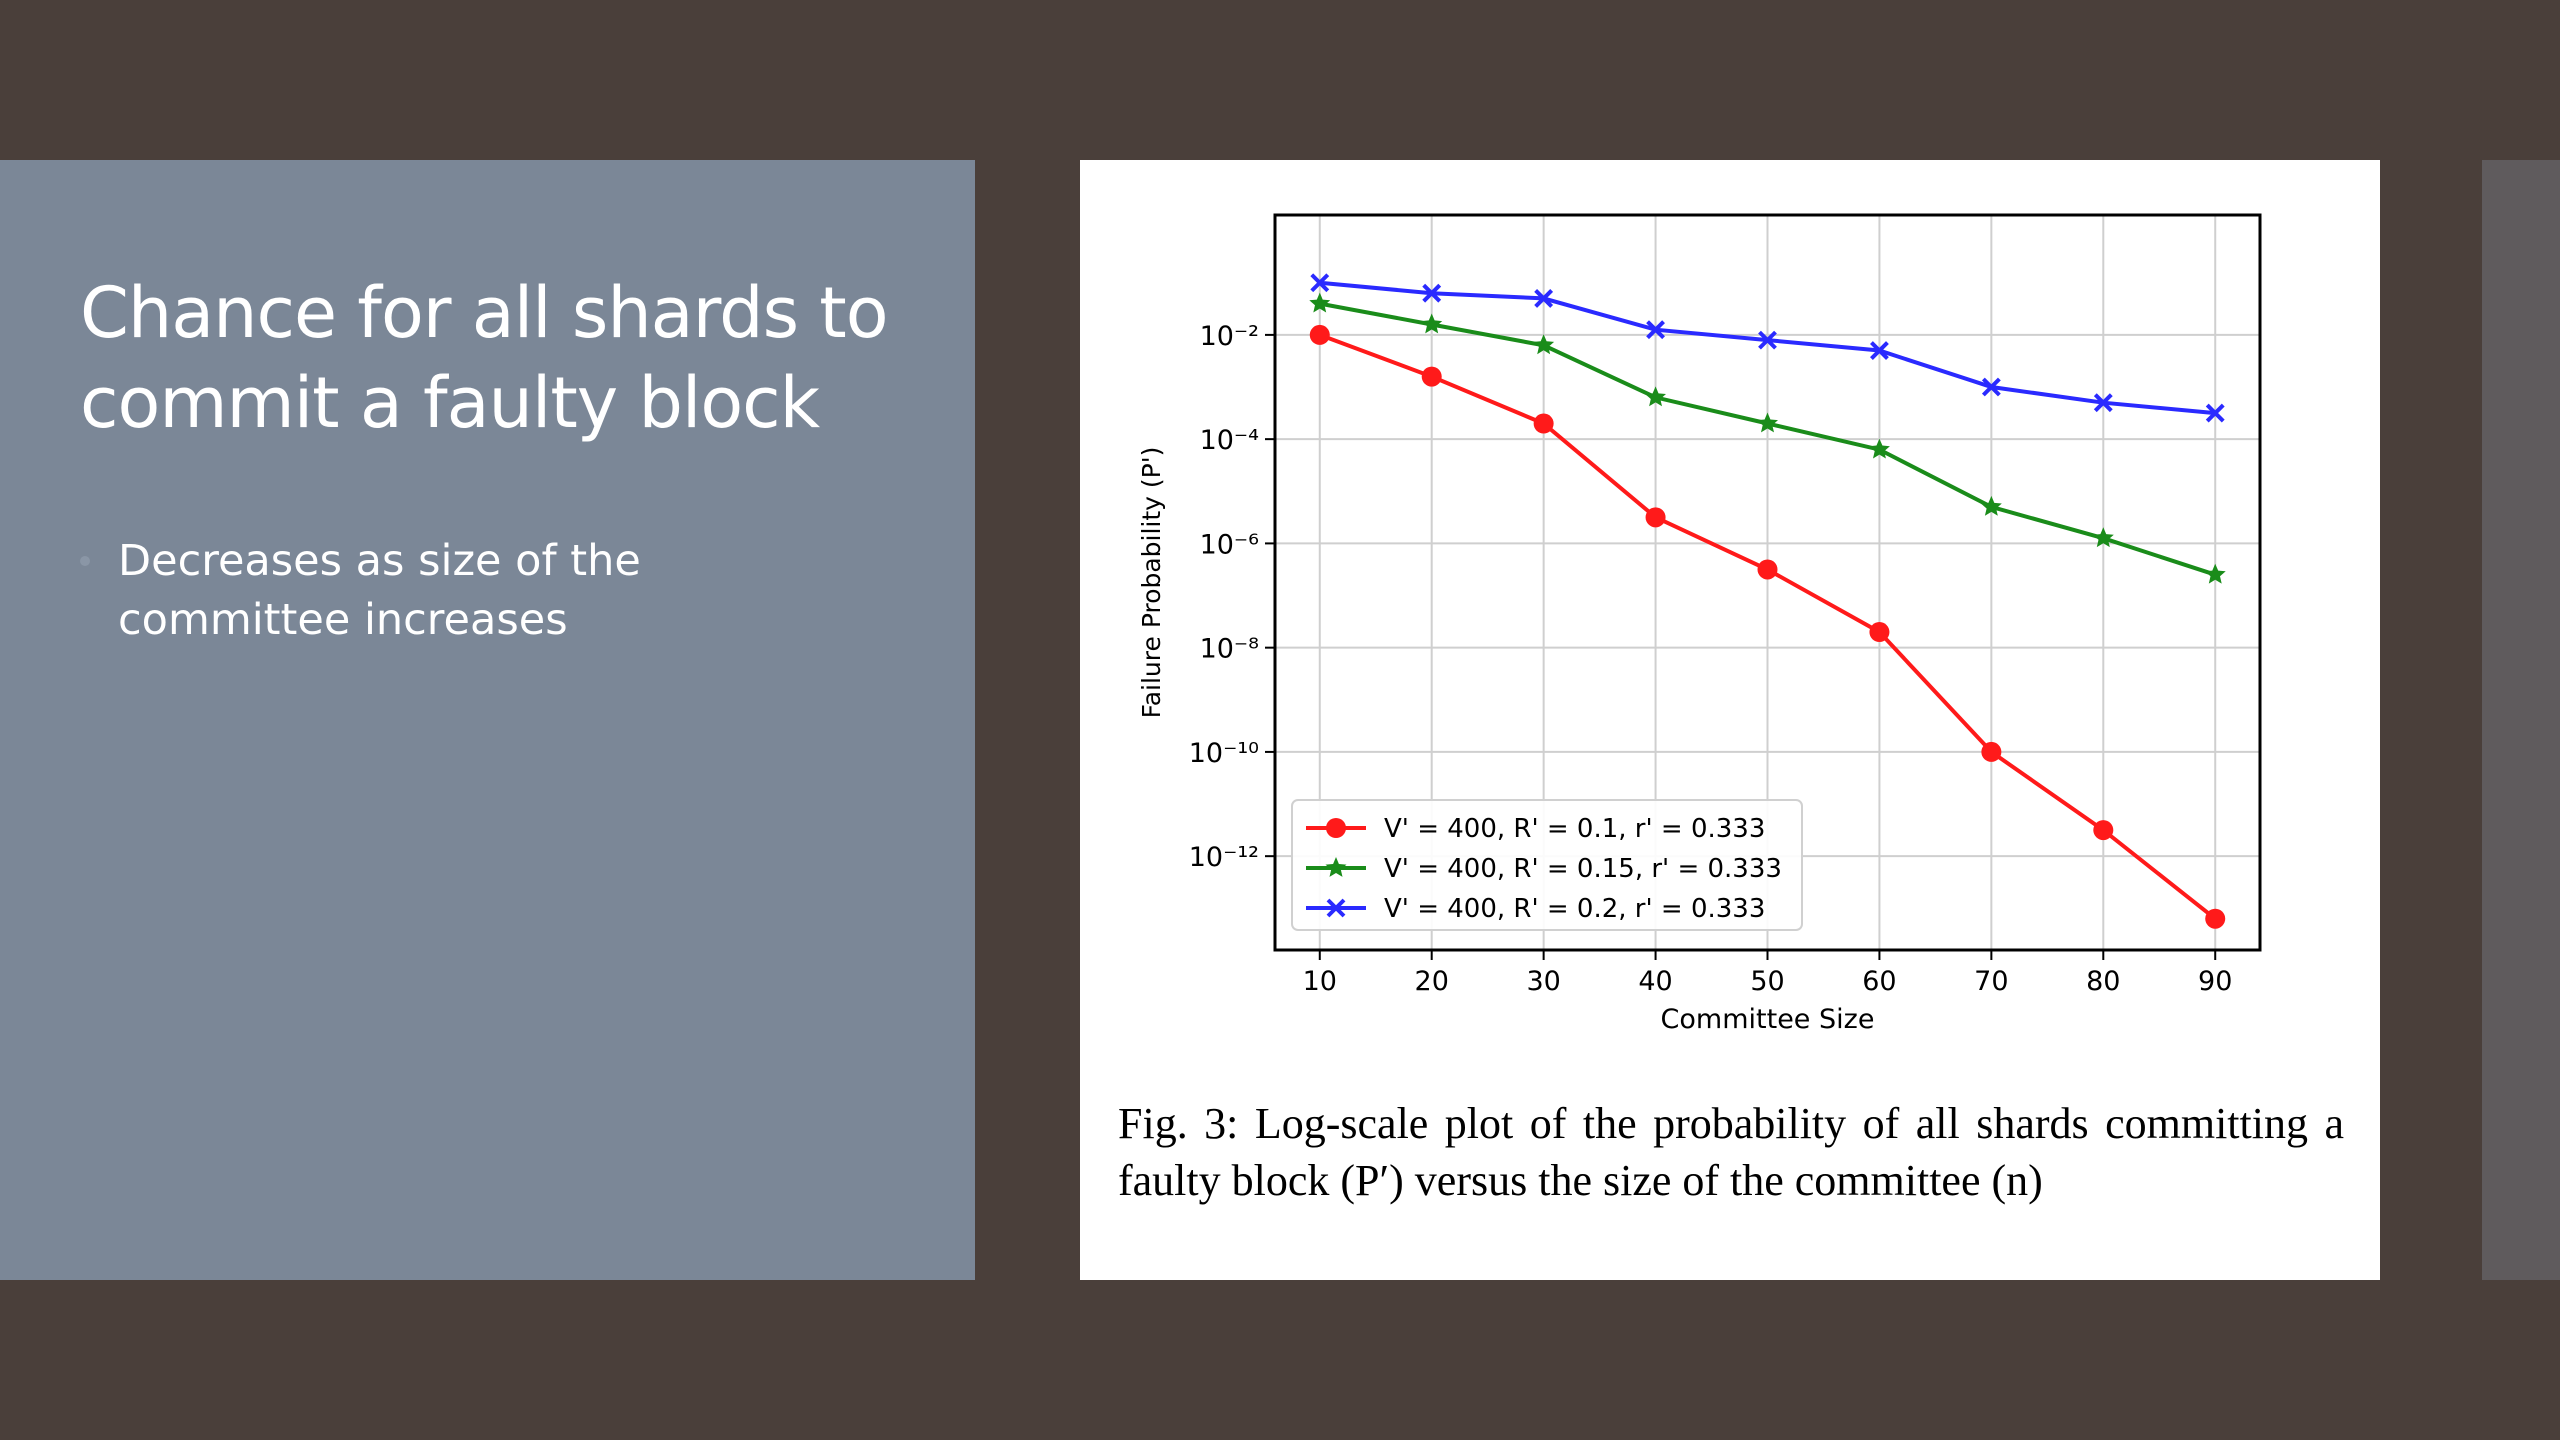  I want to click on legend-box, so click(1547, 865).